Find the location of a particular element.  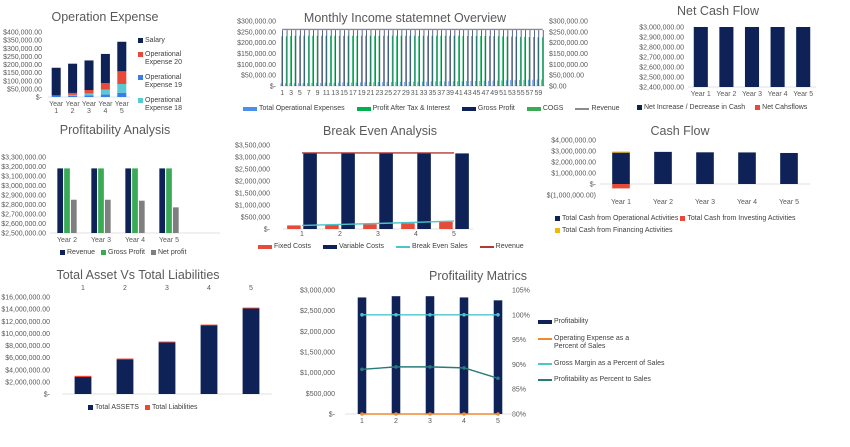

x-tick-label: Year 1 is located at coordinates (701, 94).